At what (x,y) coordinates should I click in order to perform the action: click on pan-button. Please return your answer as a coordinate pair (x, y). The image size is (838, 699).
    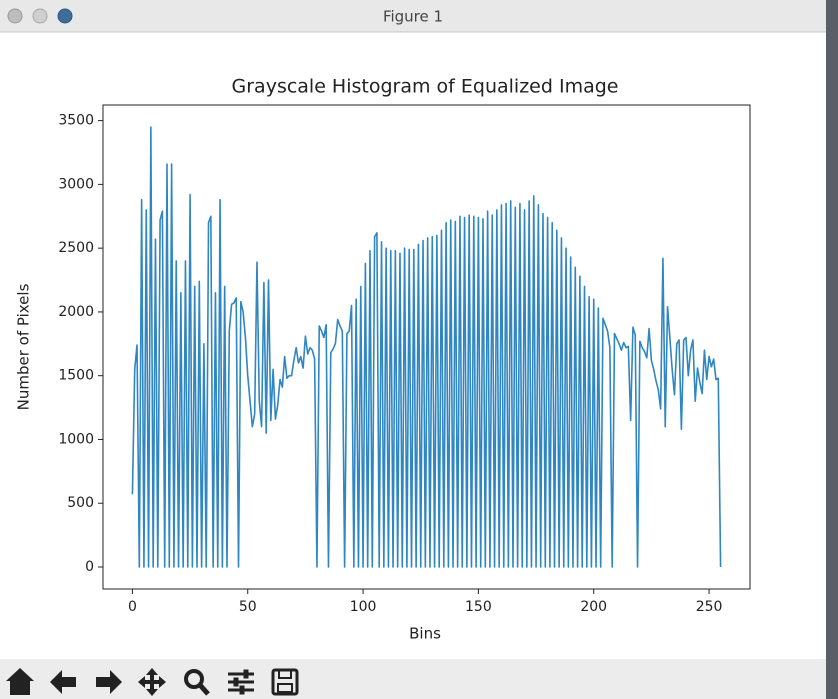
    Looking at the image, I should click on (152, 682).